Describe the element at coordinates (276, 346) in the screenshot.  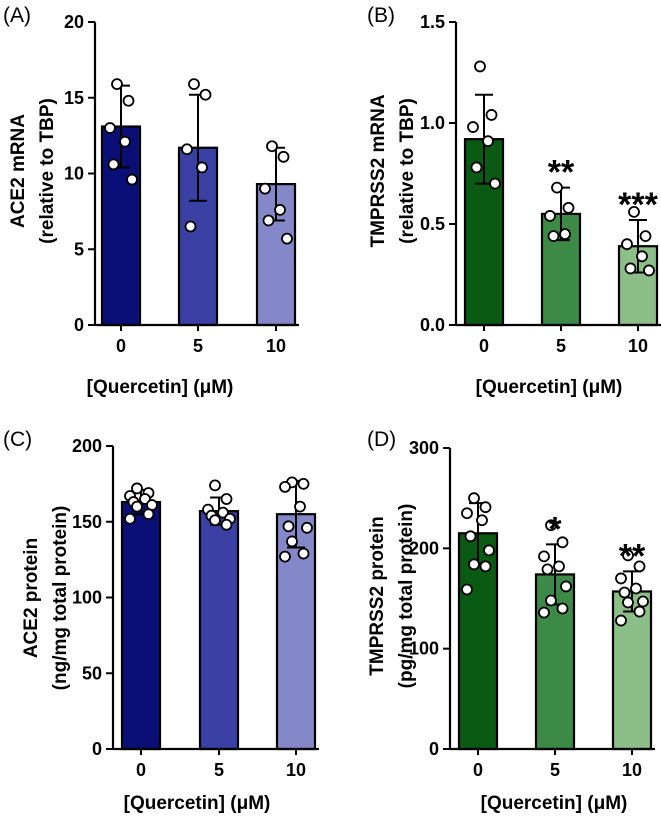
I see `panel-a-x-tick-label: 10` at that location.